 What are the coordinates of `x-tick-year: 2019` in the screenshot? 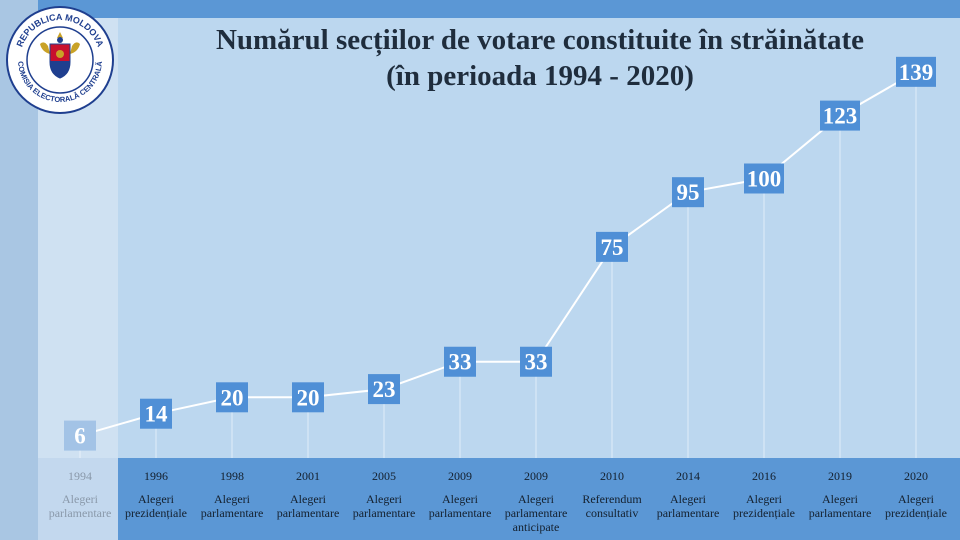 It's located at (840, 476).